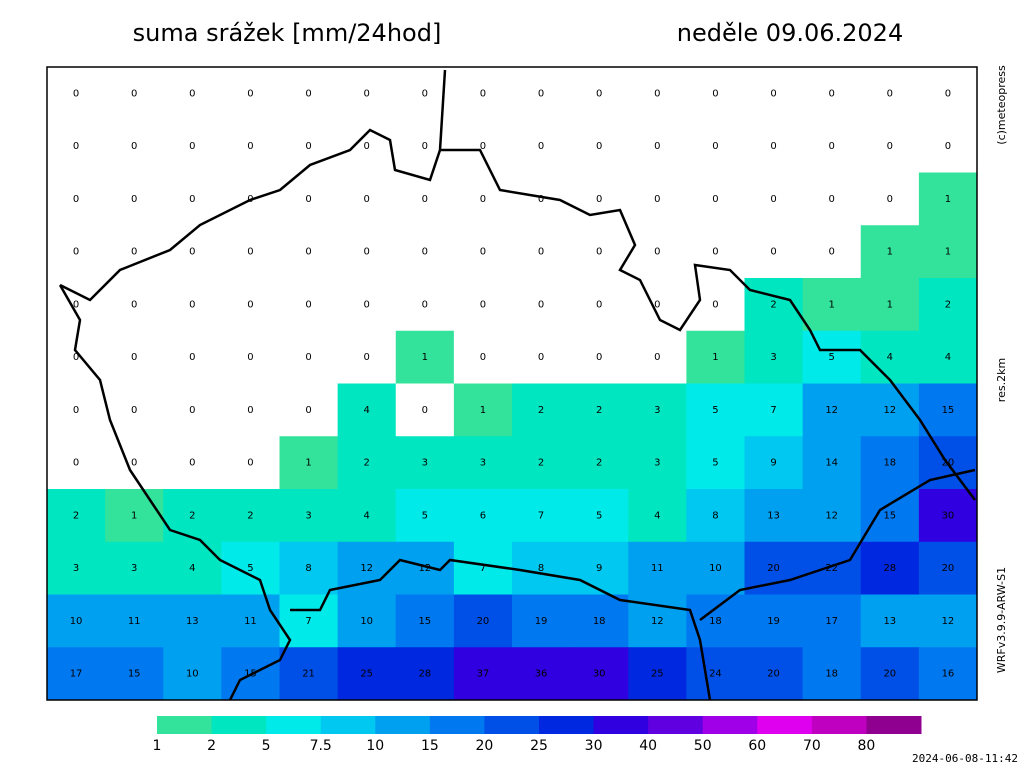  What do you see at coordinates (211, 746) in the screenshot?
I see `legend-label: 2` at bounding box center [211, 746].